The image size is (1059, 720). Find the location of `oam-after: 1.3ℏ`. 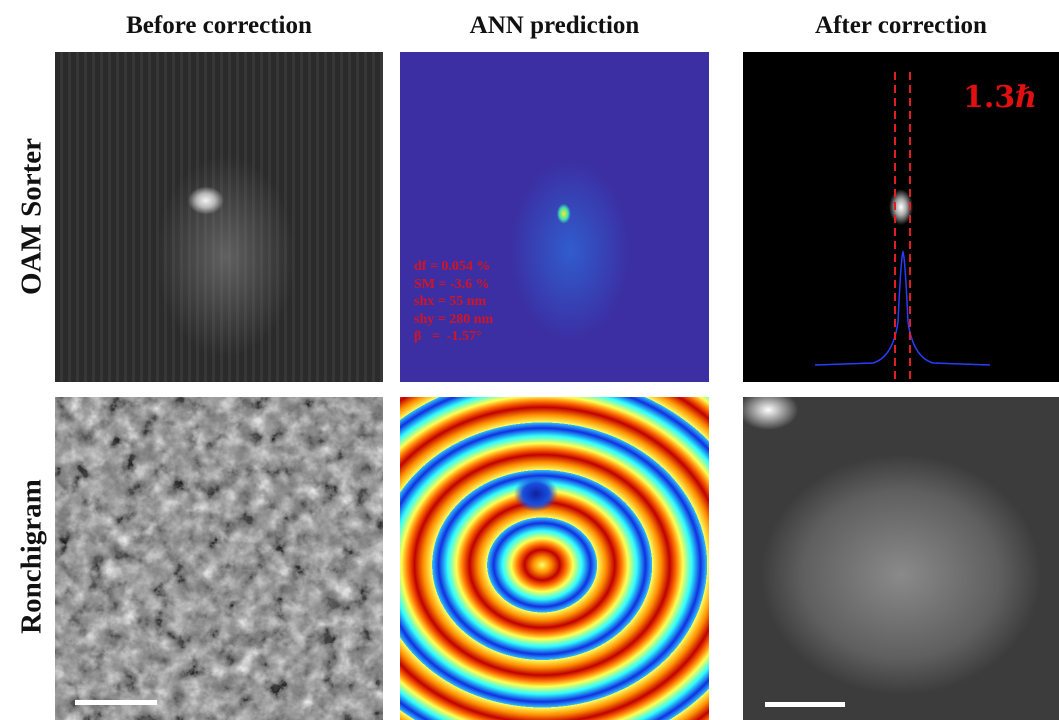

oam-after: 1.3ℏ is located at coordinates (901, 217).